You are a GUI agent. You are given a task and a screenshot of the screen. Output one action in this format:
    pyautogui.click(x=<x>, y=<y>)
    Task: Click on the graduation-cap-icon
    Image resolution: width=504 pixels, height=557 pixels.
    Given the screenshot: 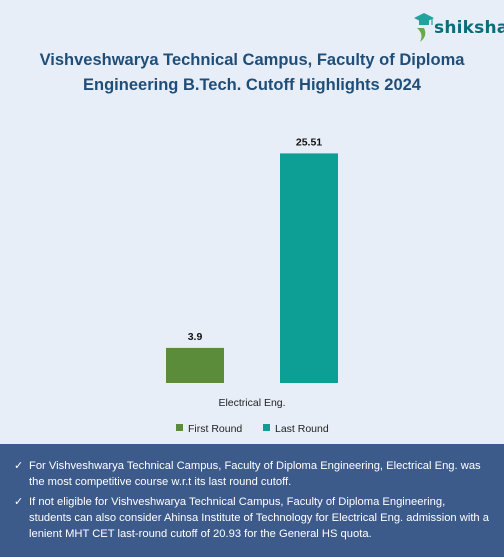 What is the action you would take?
    pyautogui.click(x=424, y=27)
    